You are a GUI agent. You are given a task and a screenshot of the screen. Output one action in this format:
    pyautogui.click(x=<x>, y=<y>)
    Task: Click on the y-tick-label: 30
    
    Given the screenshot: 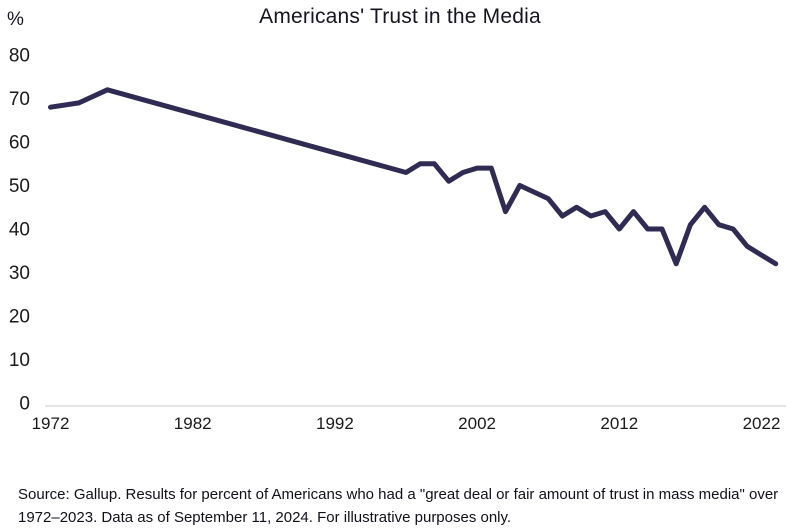 What is the action you would take?
    pyautogui.click(x=19, y=273)
    